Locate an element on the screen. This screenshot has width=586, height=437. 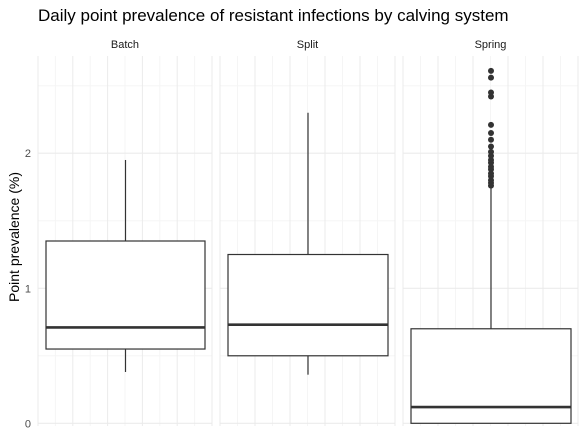
y-tick-label: 2 is located at coordinates (28, 154).